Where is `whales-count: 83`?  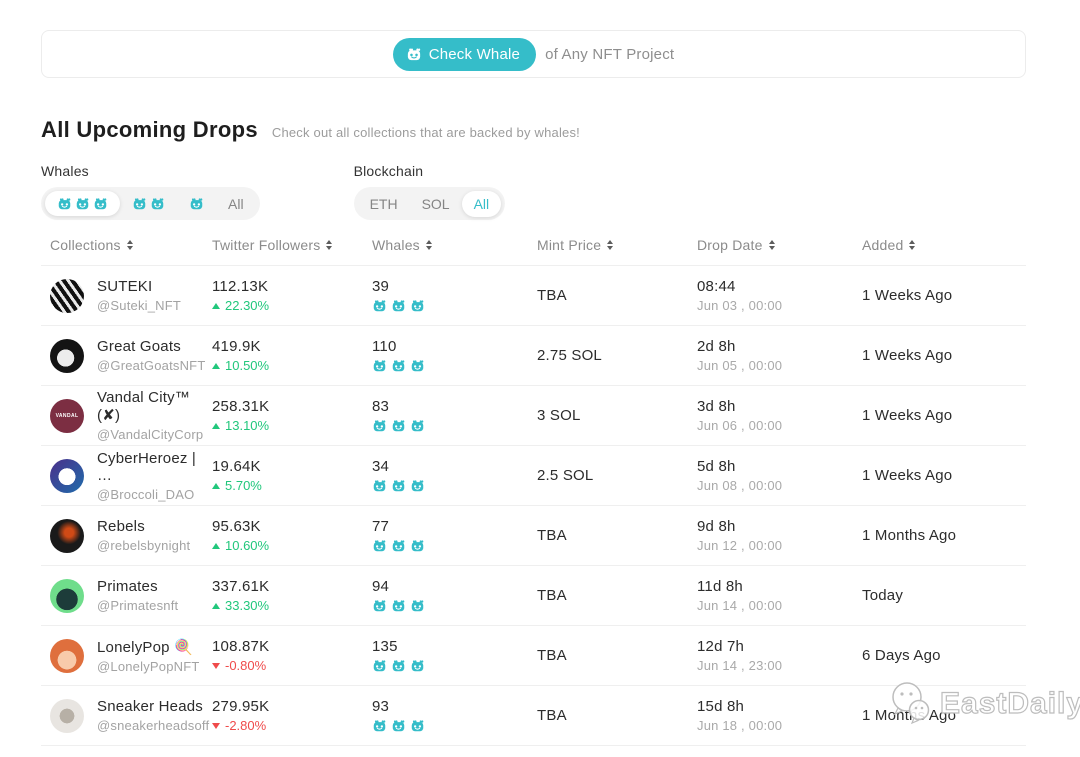 whales-count: 83 is located at coordinates (381, 406).